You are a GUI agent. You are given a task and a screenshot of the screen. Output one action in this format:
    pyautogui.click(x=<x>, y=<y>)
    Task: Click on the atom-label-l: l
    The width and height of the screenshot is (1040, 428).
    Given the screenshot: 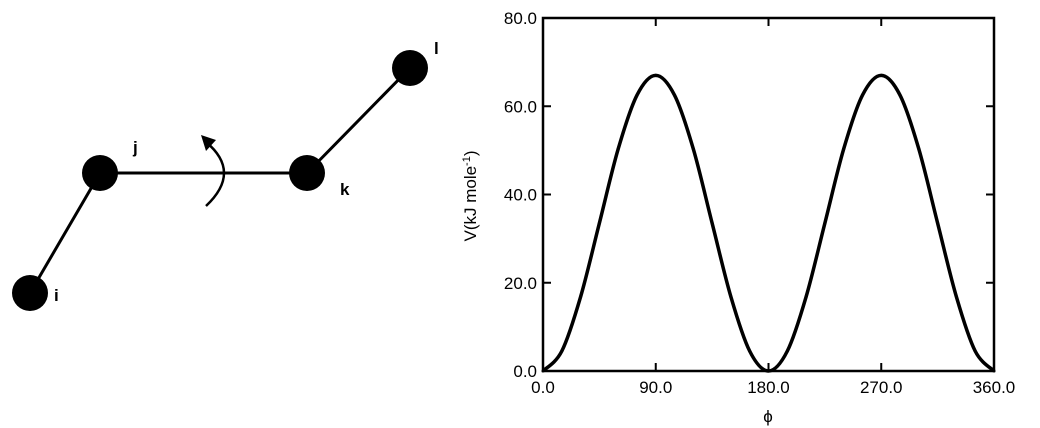 What is the action you would take?
    pyautogui.click(x=436, y=48)
    